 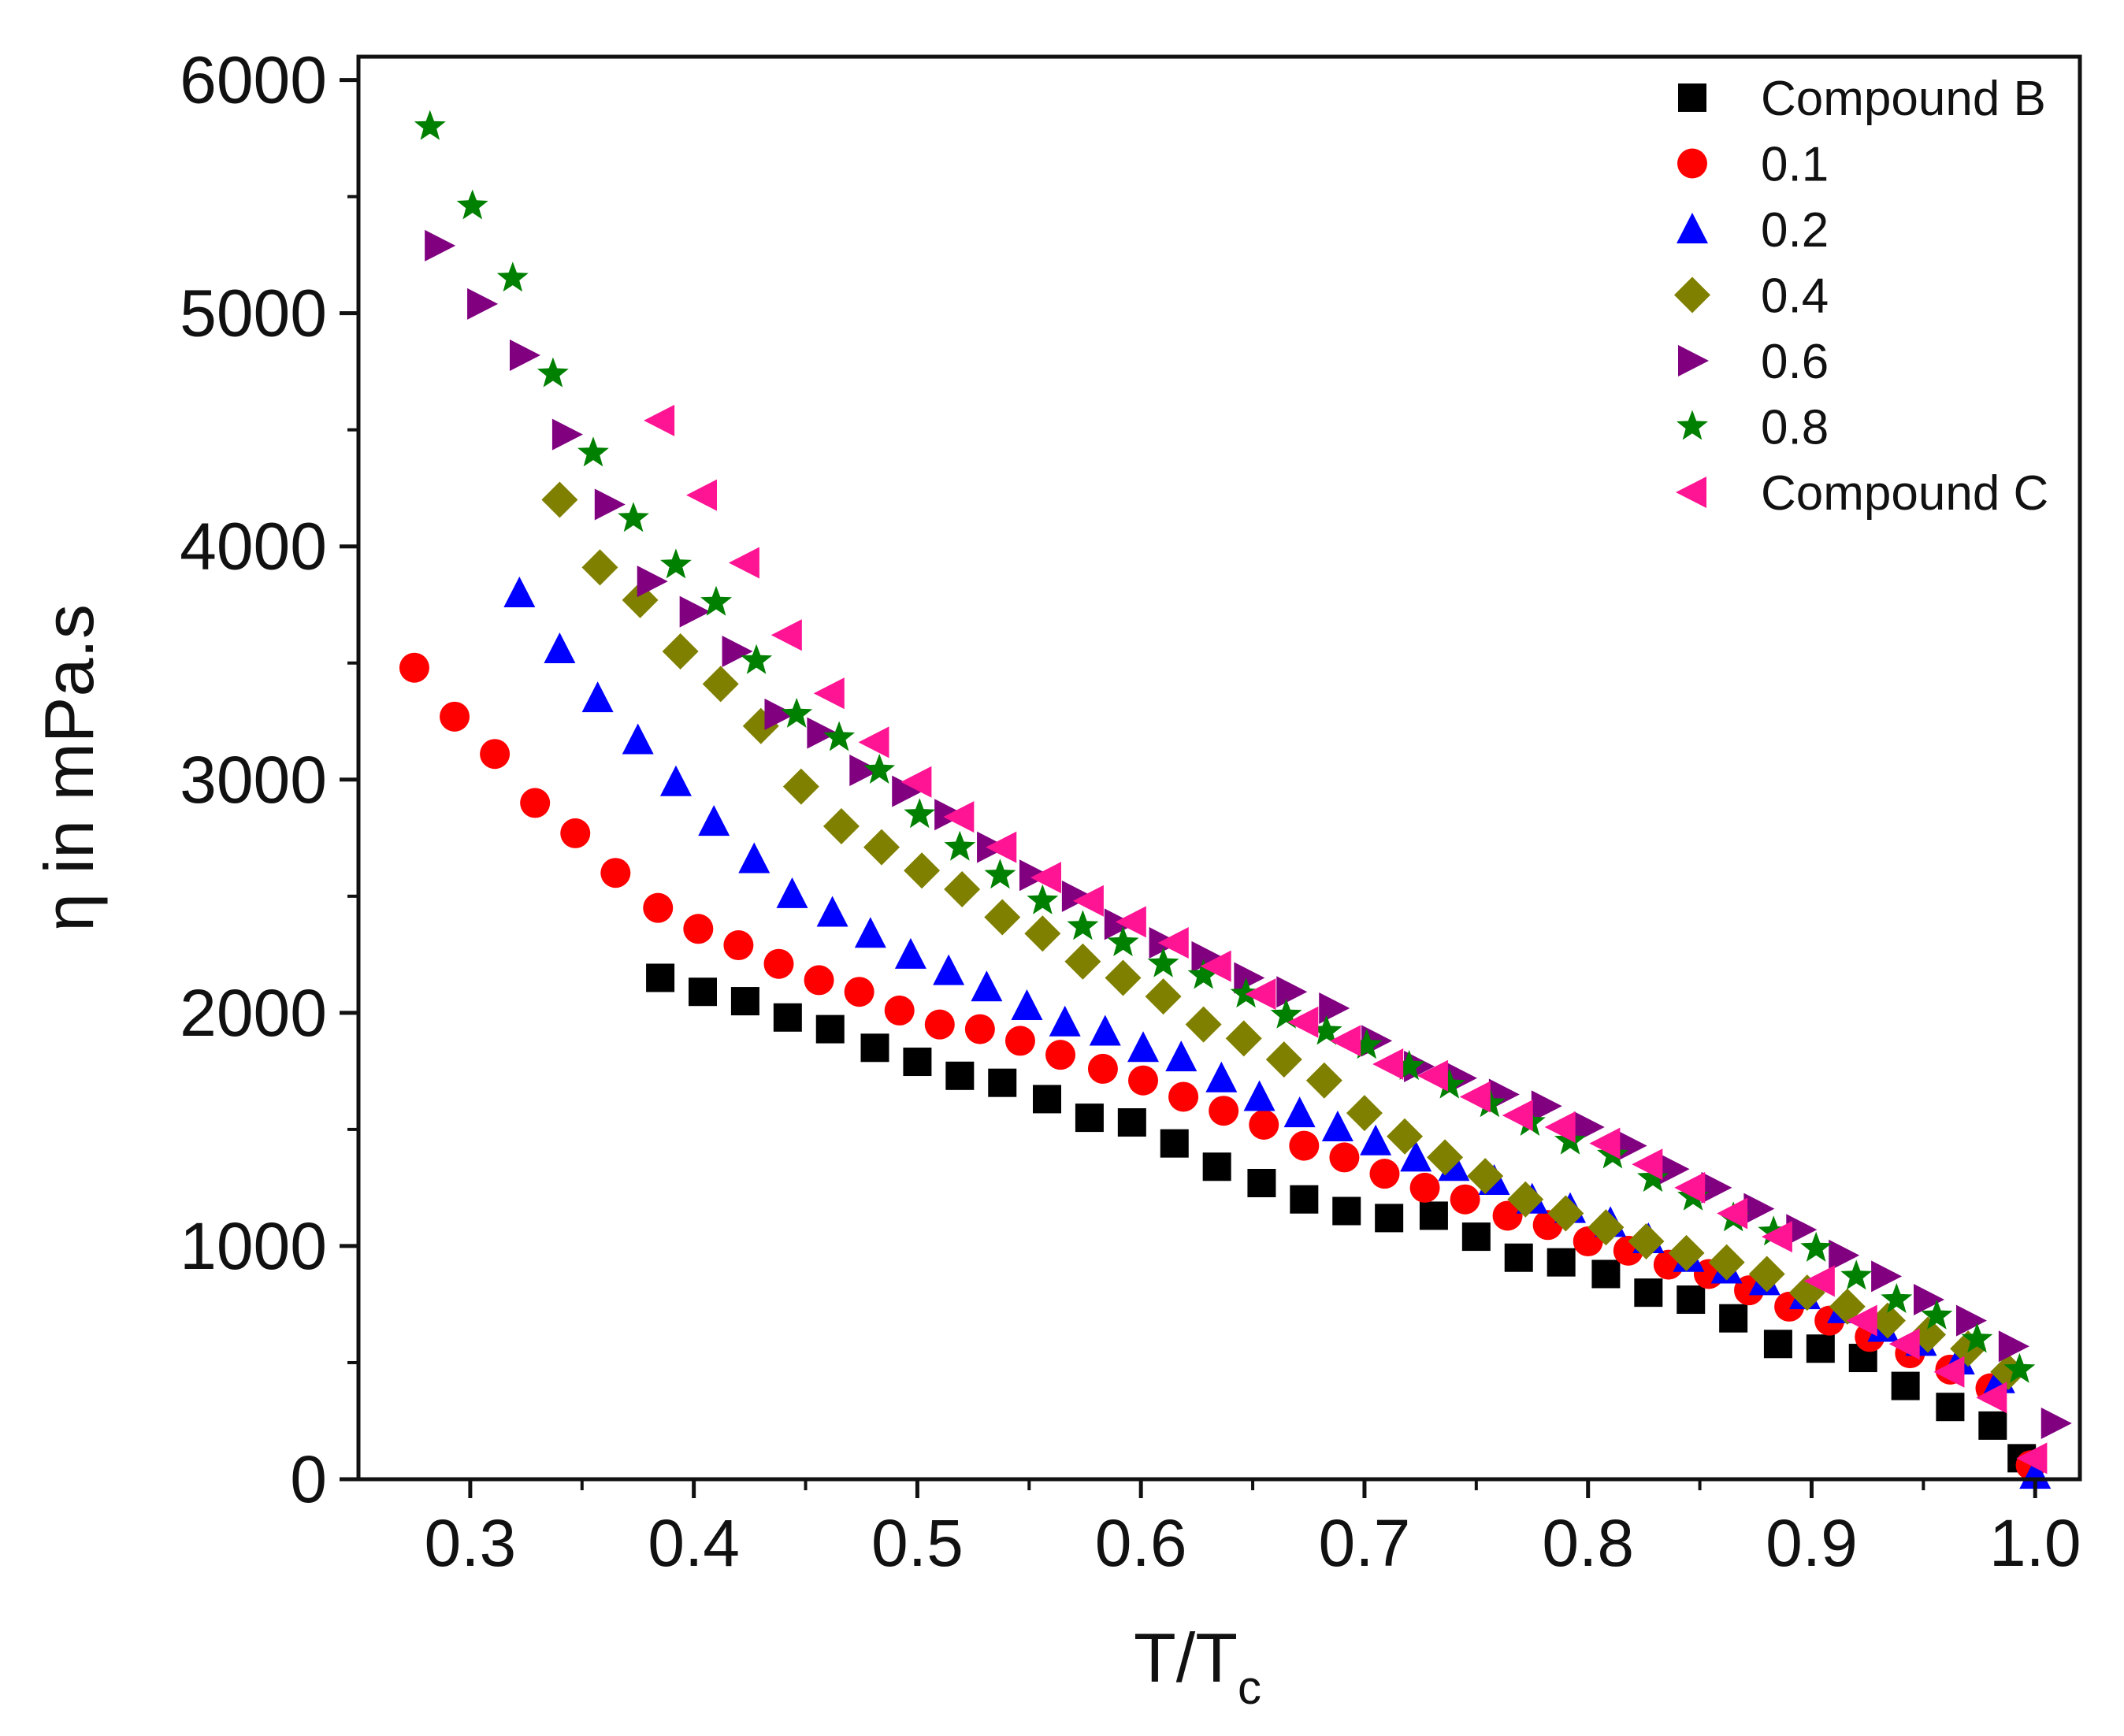 I want to click on x-axis-title: T/Tc, so click(x=1197, y=1667).